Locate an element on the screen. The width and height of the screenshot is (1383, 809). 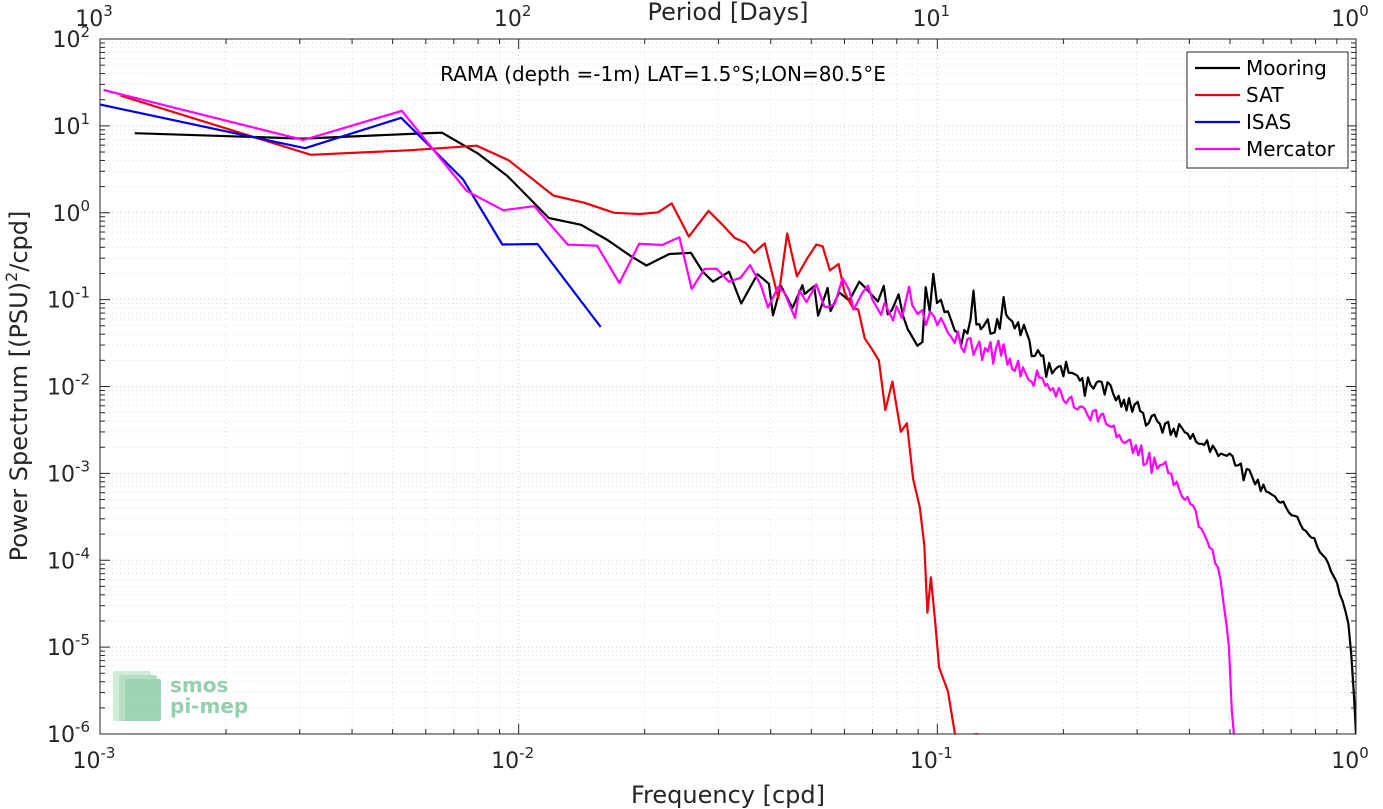
y-tick-exponent: -3 is located at coordinates (82, 466).